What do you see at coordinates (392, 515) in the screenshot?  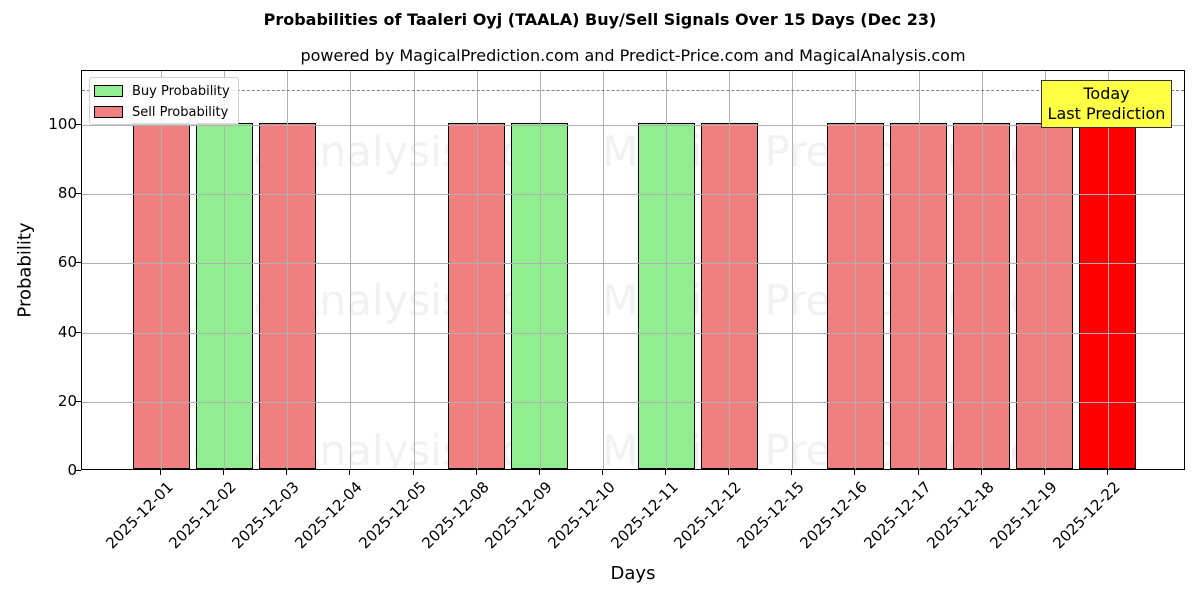 I see `x-tick-label: 2025-12-05` at bounding box center [392, 515].